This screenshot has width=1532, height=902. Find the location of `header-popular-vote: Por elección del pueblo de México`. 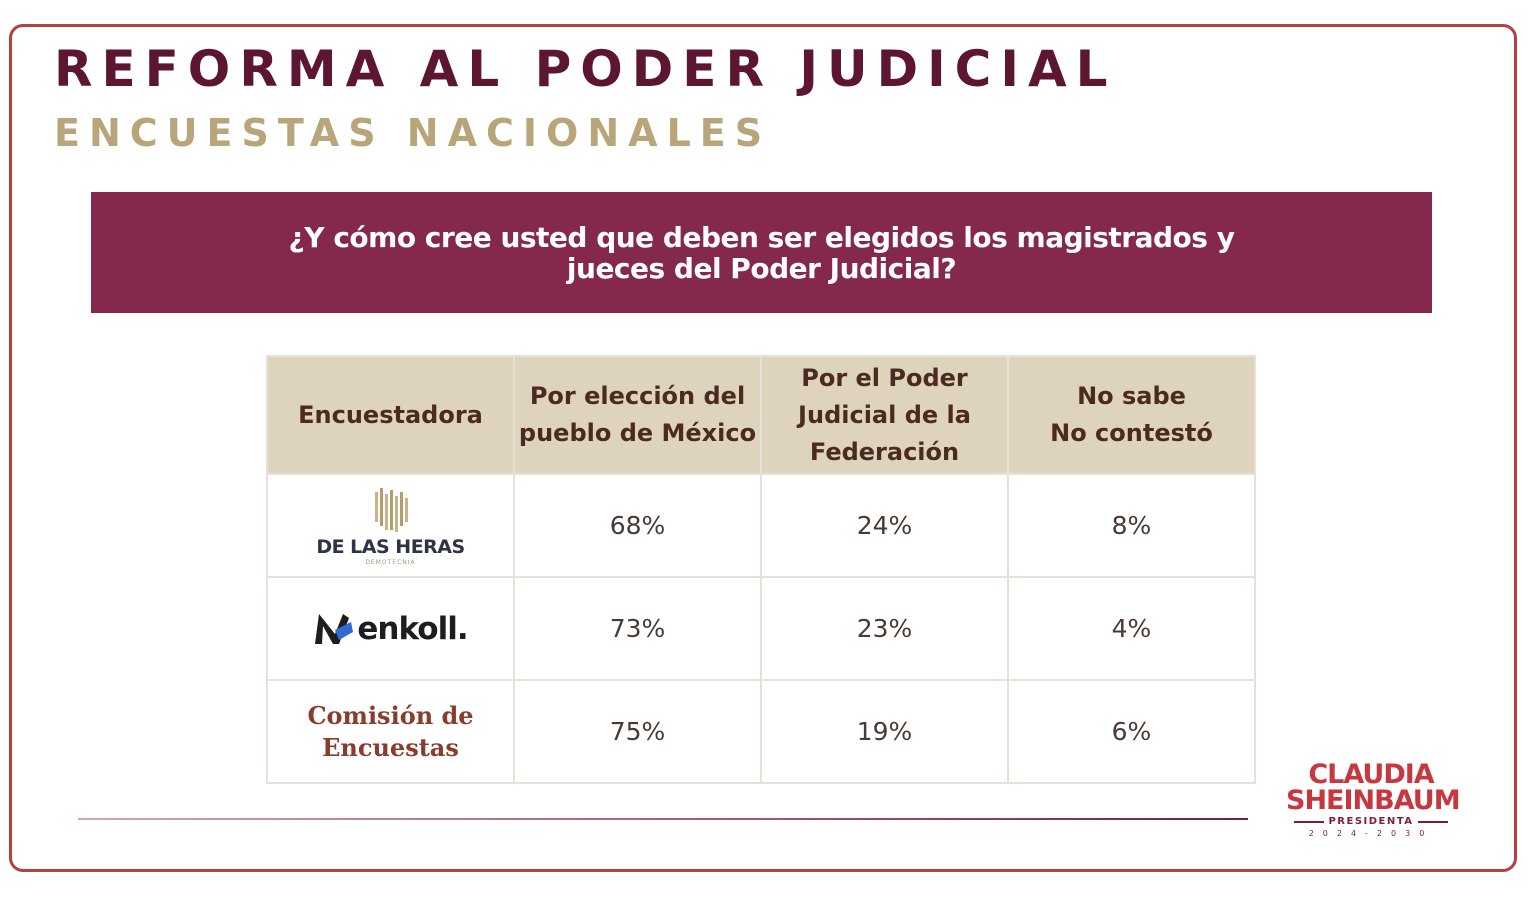

header-popular-vote: Por elección del pueblo de México is located at coordinates (637, 415).